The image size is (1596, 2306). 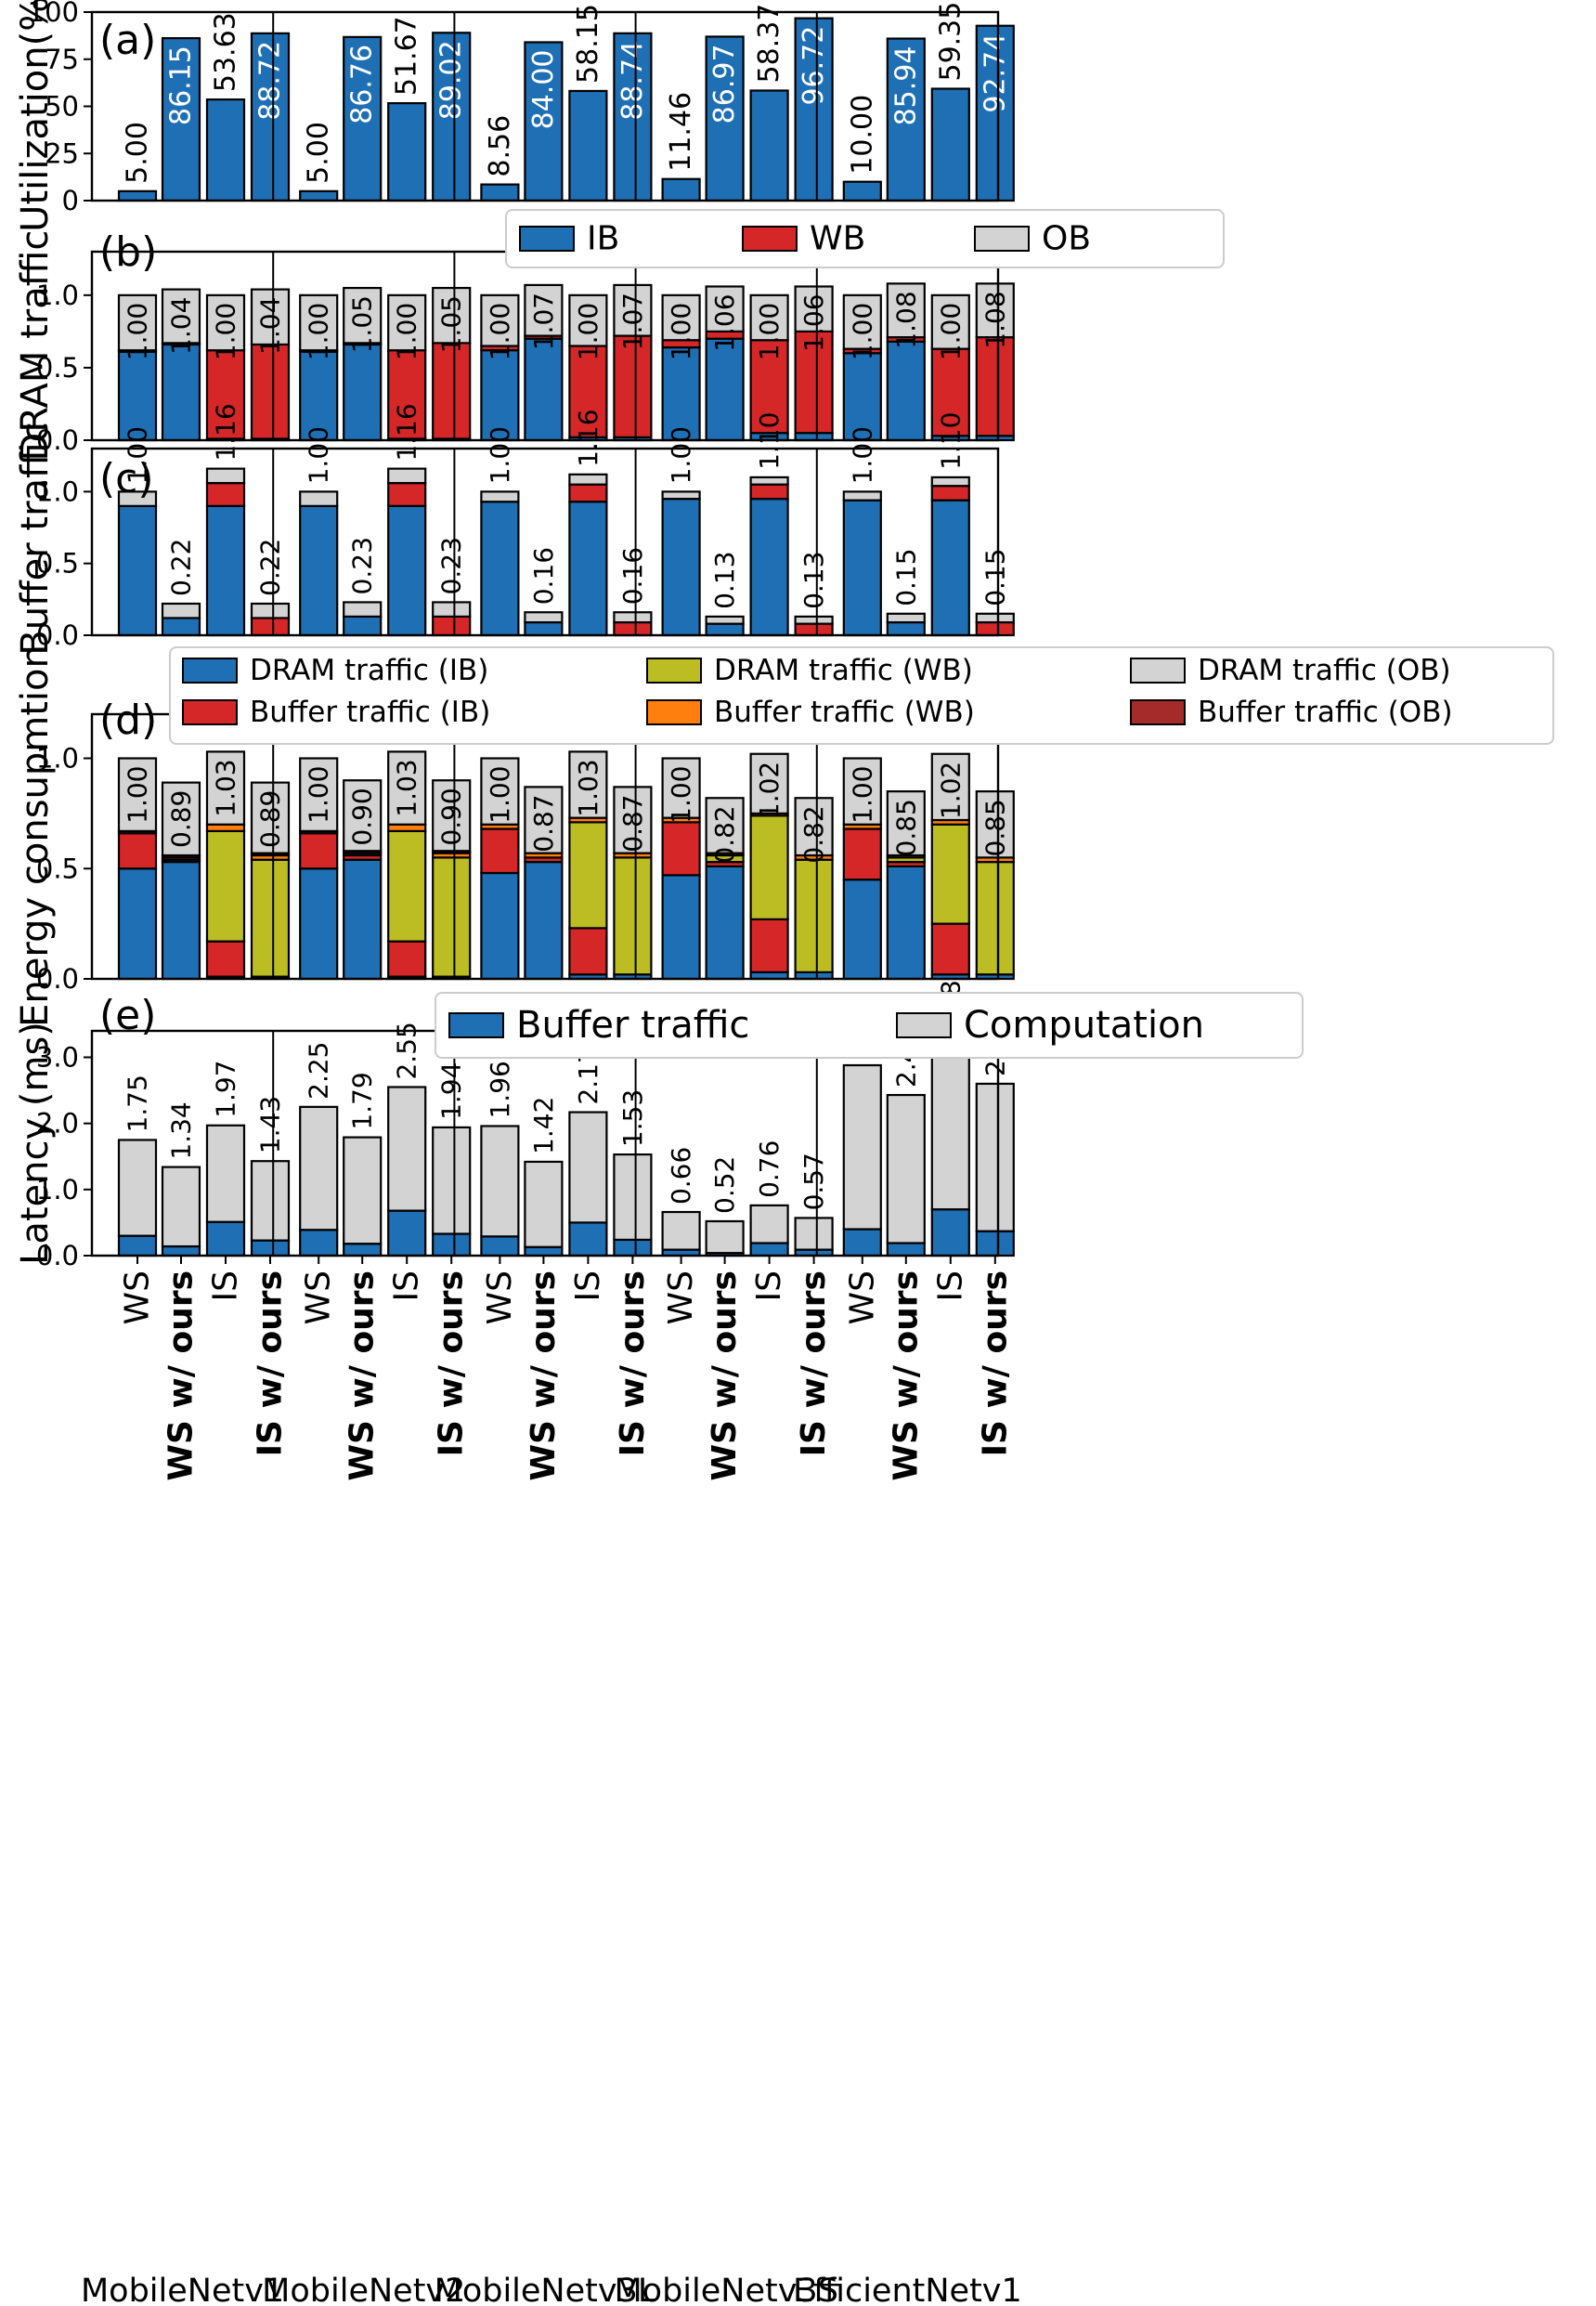 What do you see at coordinates (319, 153) in the screenshot?
I see `data-label: 5.00` at bounding box center [319, 153].